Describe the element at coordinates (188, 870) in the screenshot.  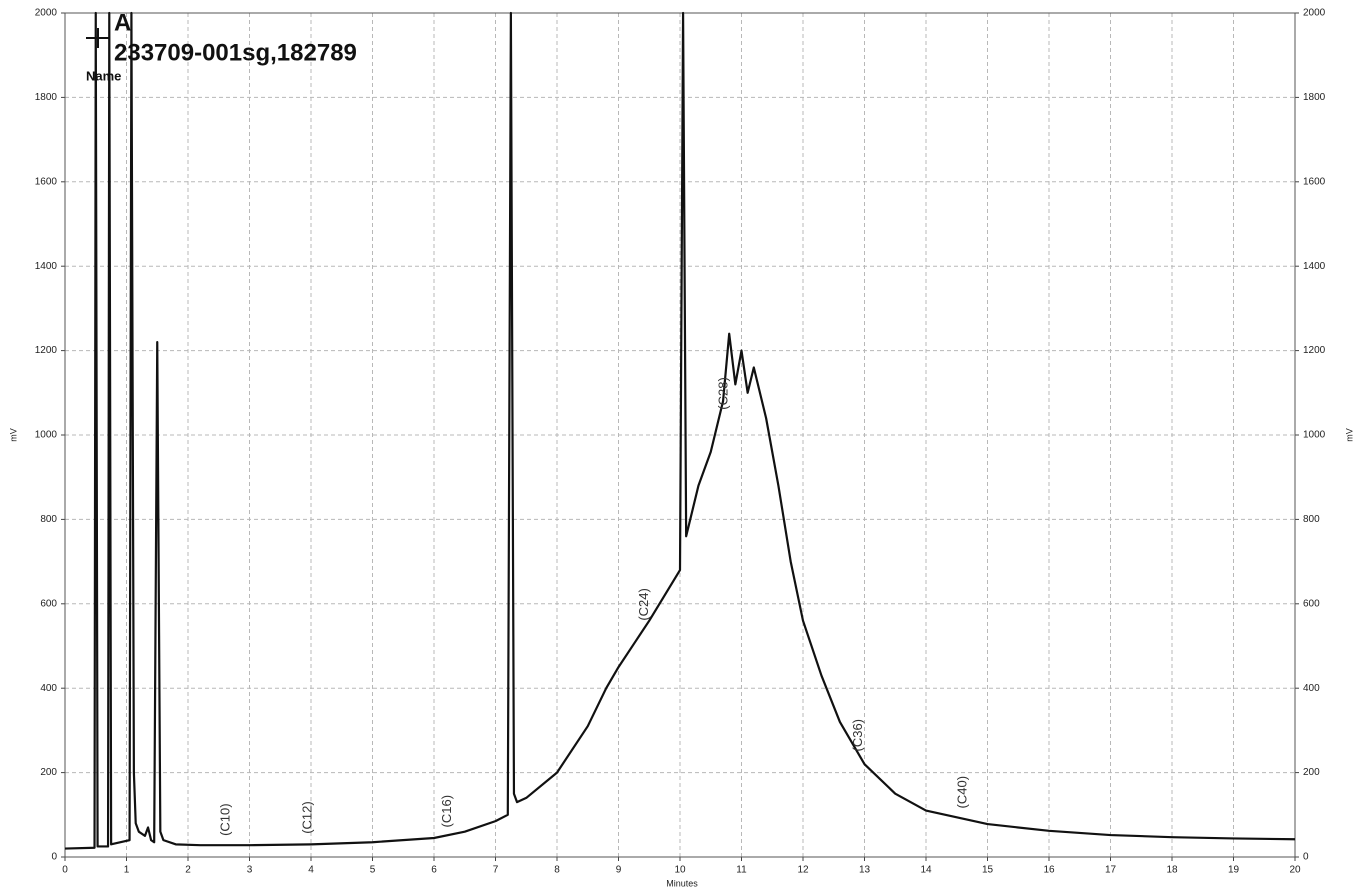
I see `x-tick-label: 2` at that location.